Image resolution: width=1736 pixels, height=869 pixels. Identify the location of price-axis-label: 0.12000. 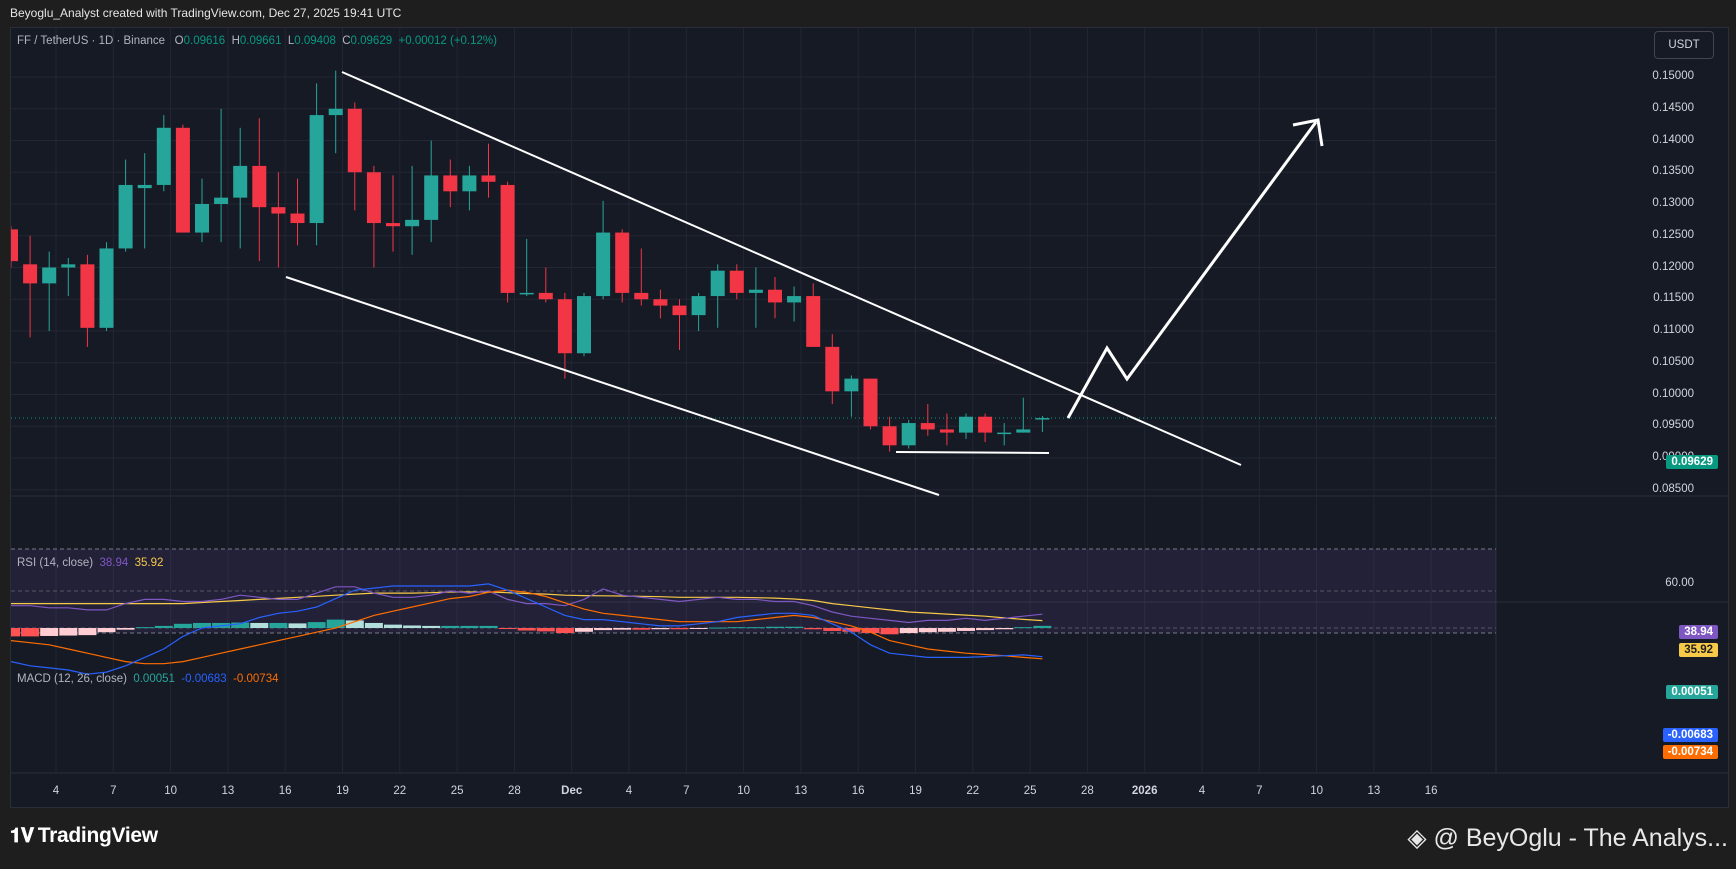
(1673, 266).